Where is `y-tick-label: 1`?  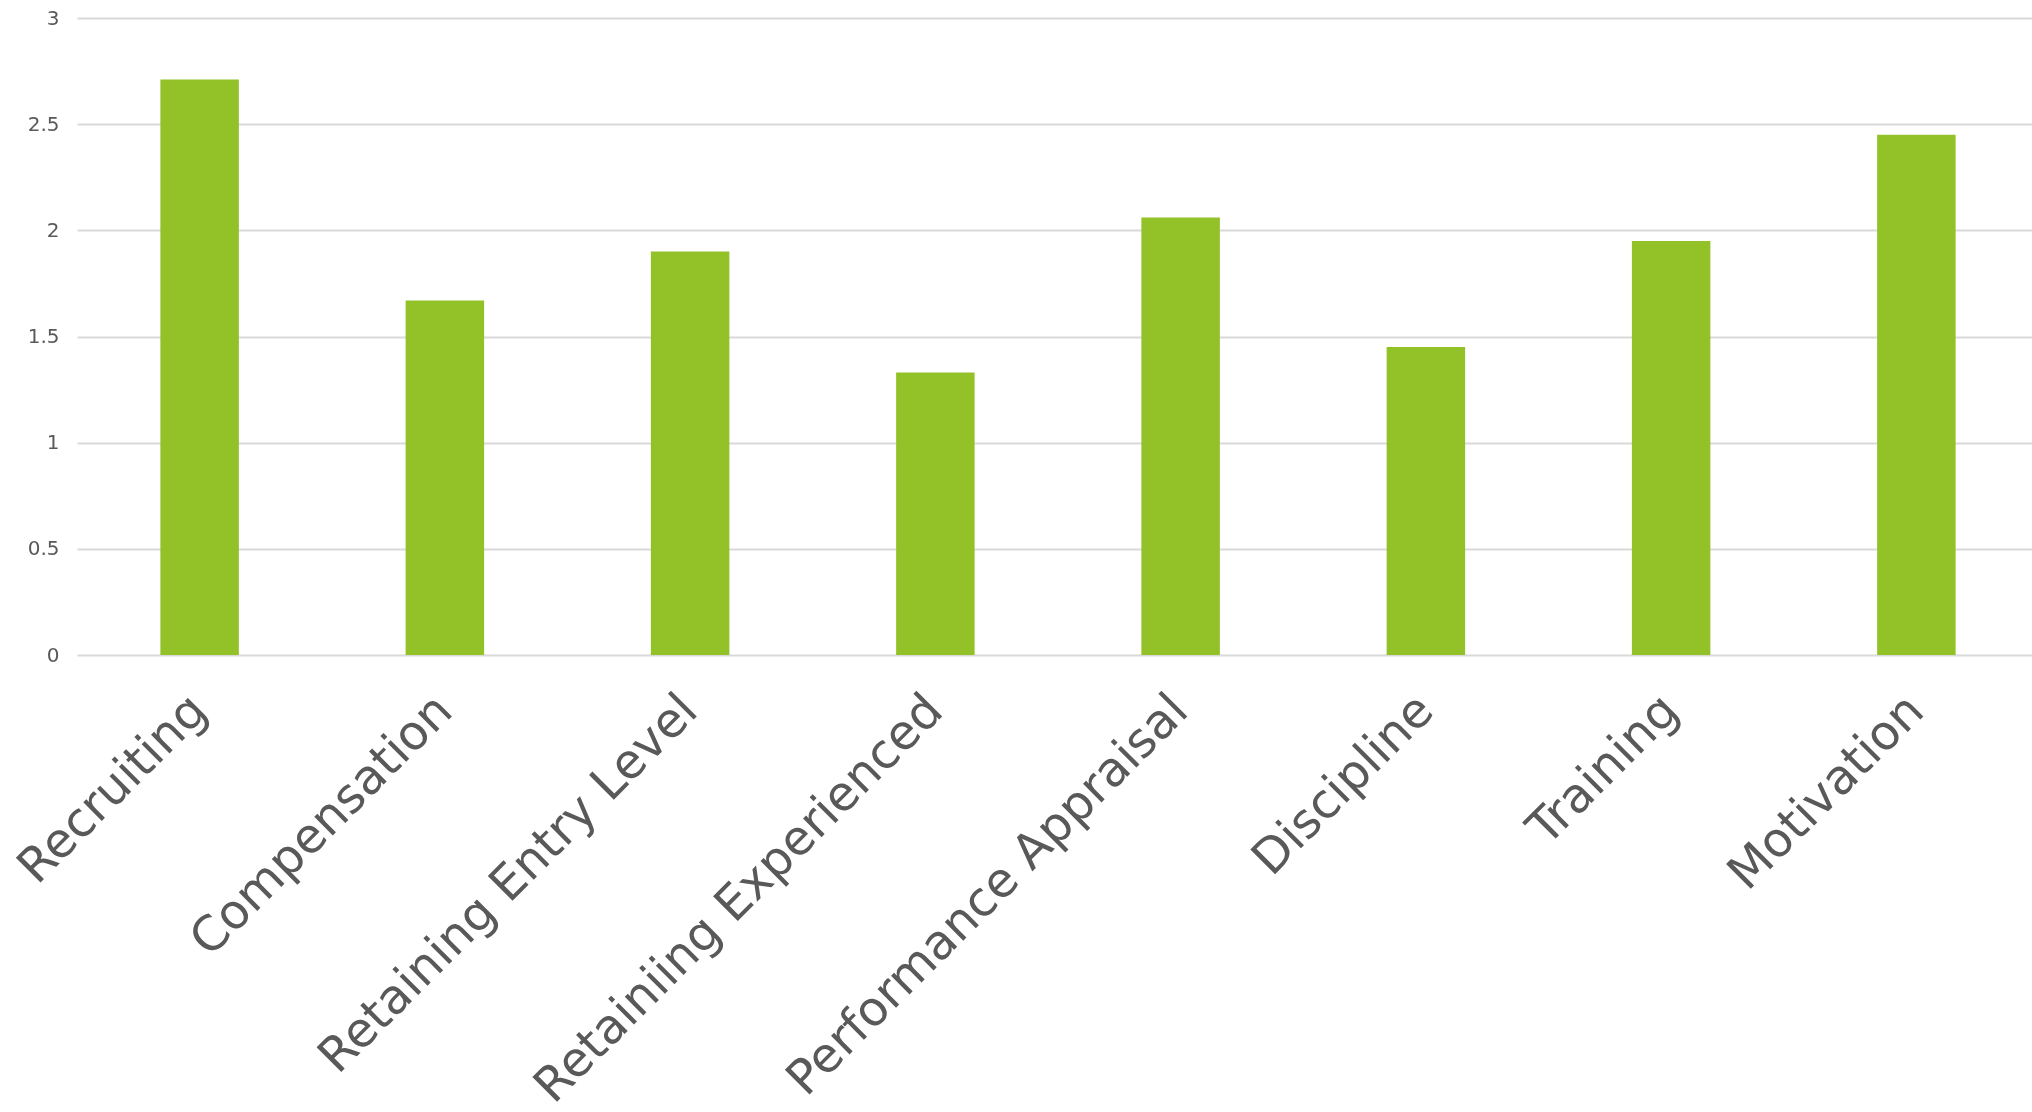 y-tick-label: 1 is located at coordinates (53, 442).